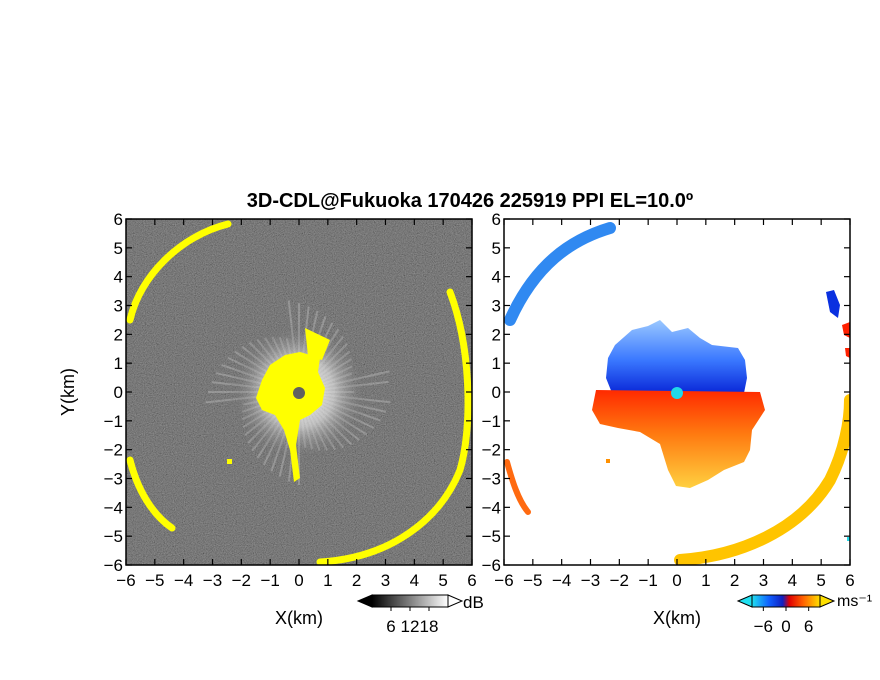  I want to click on ring-southwest, so click(517, 487).